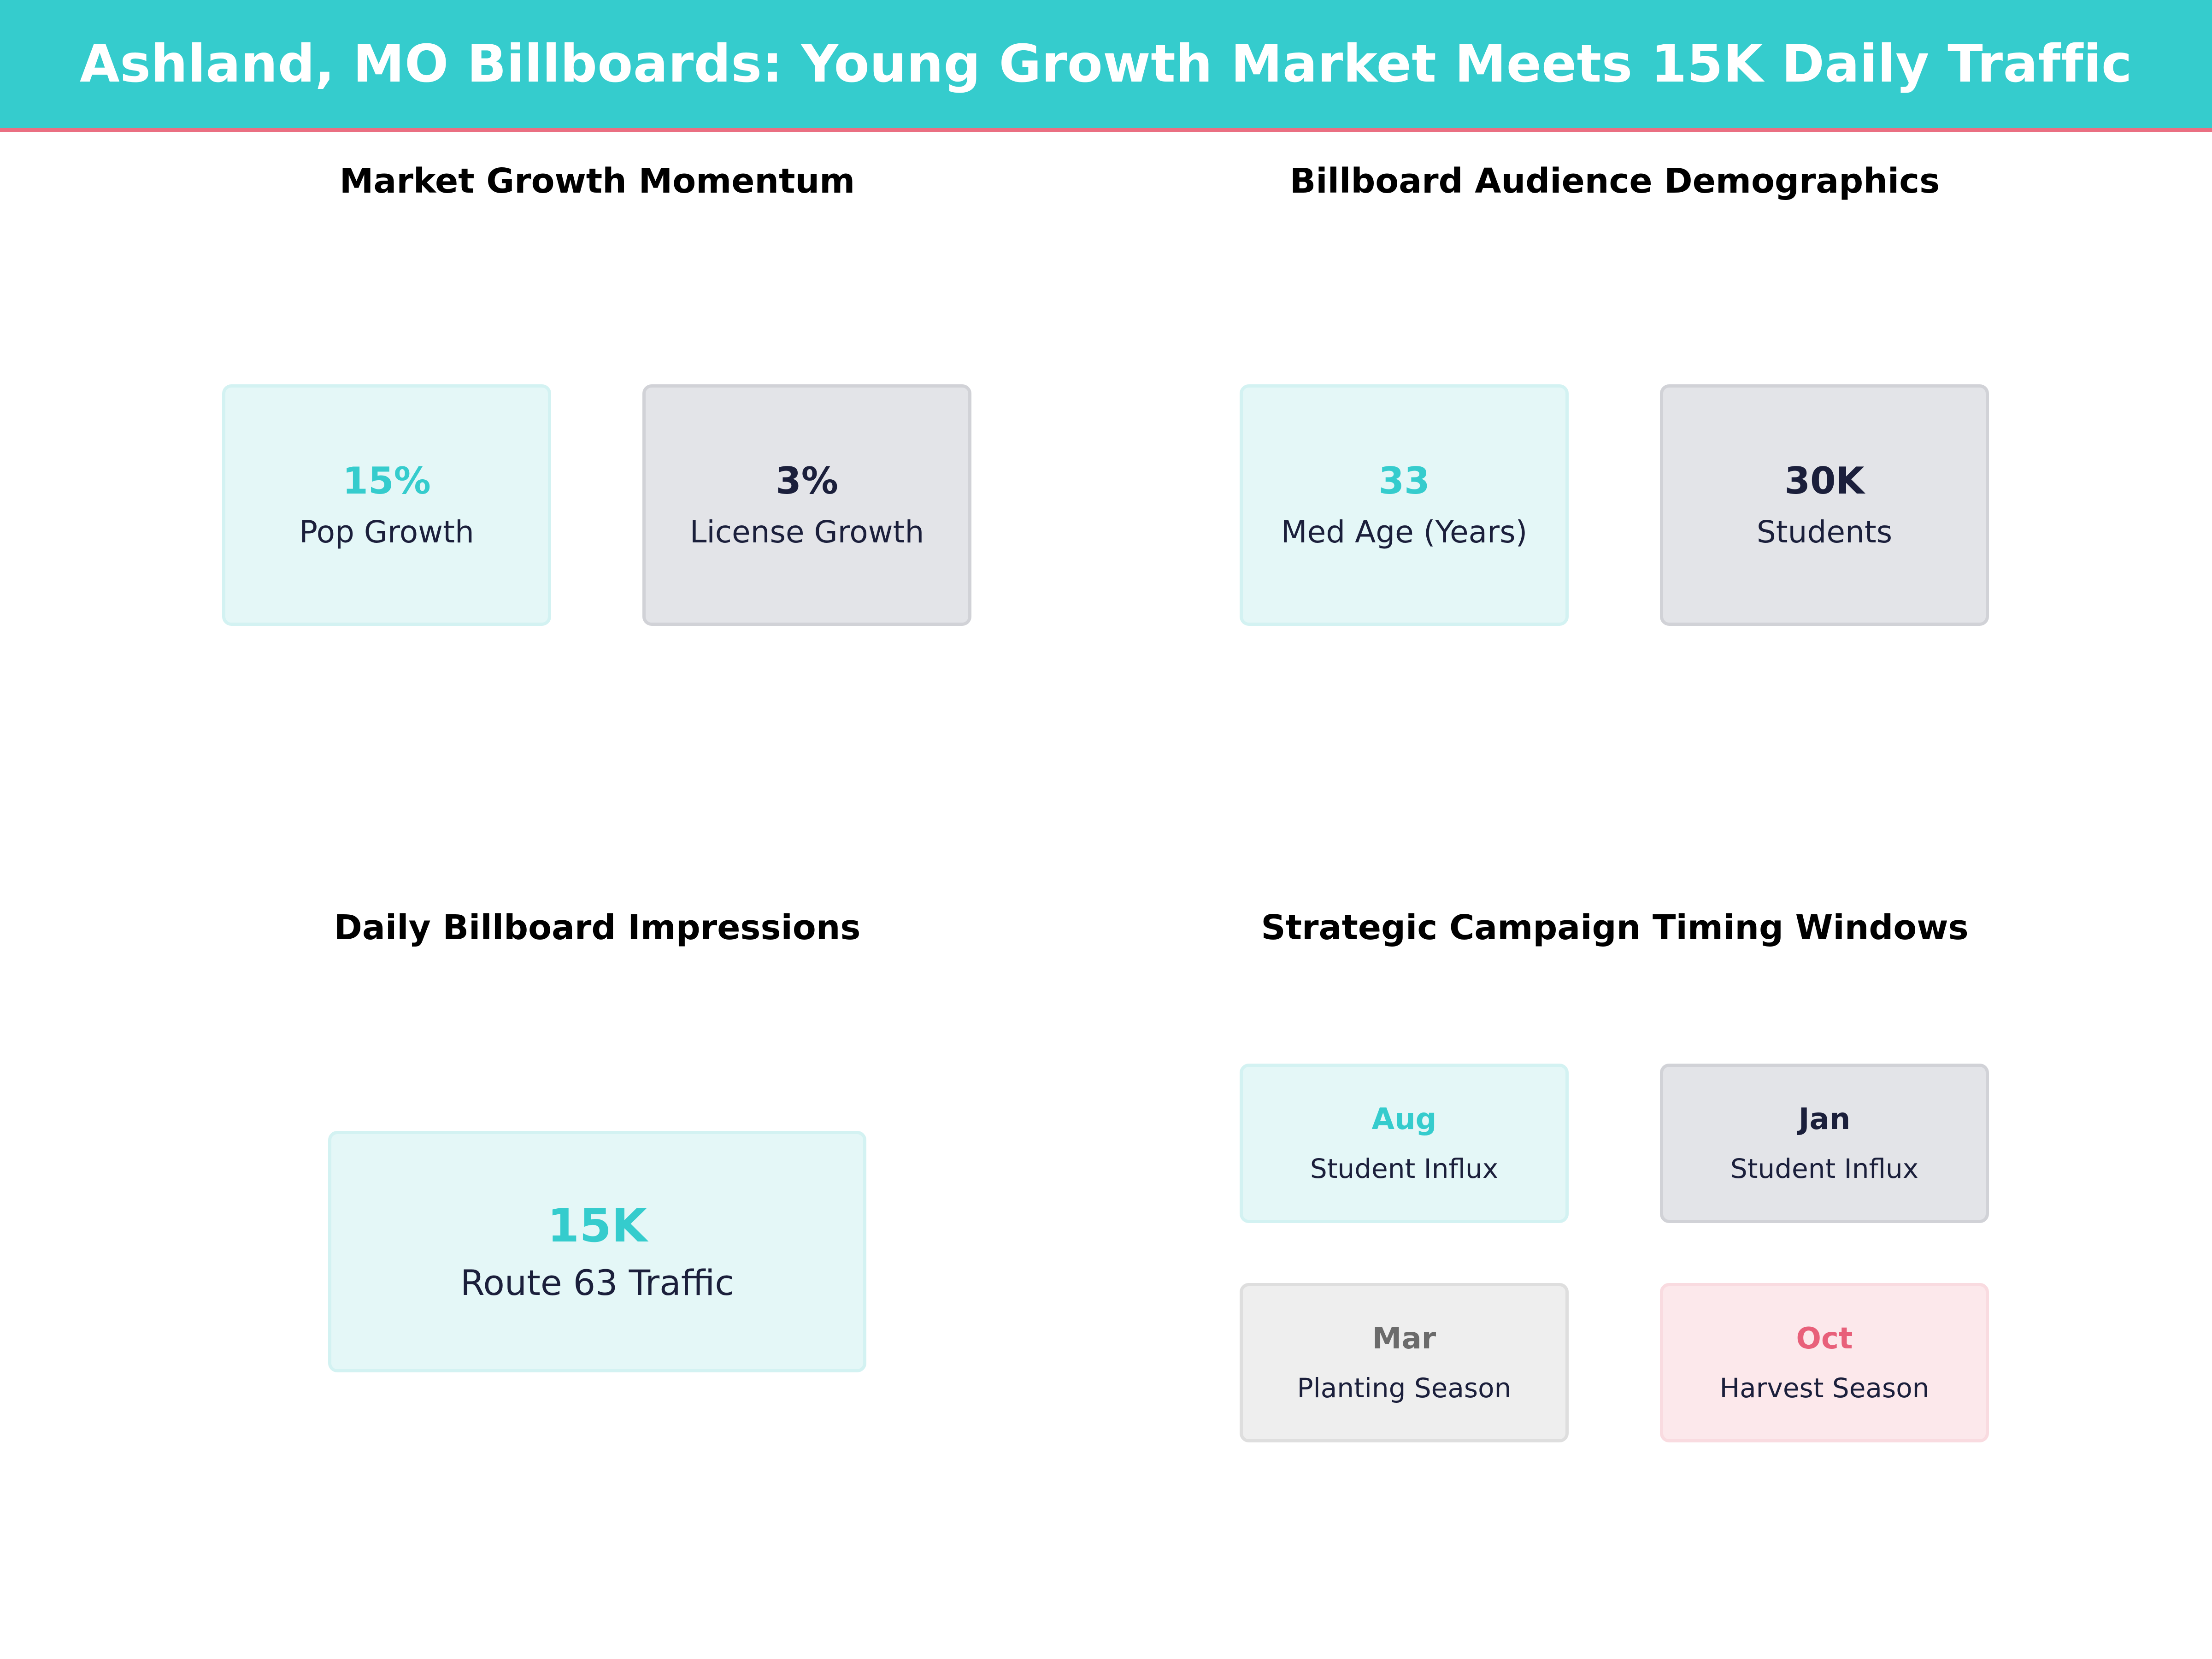 Image resolution: width=2212 pixels, height=1659 pixels. Describe the element at coordinates (806, 532) in the screenshot. I see `license-growth-label: License Growth` at that location.